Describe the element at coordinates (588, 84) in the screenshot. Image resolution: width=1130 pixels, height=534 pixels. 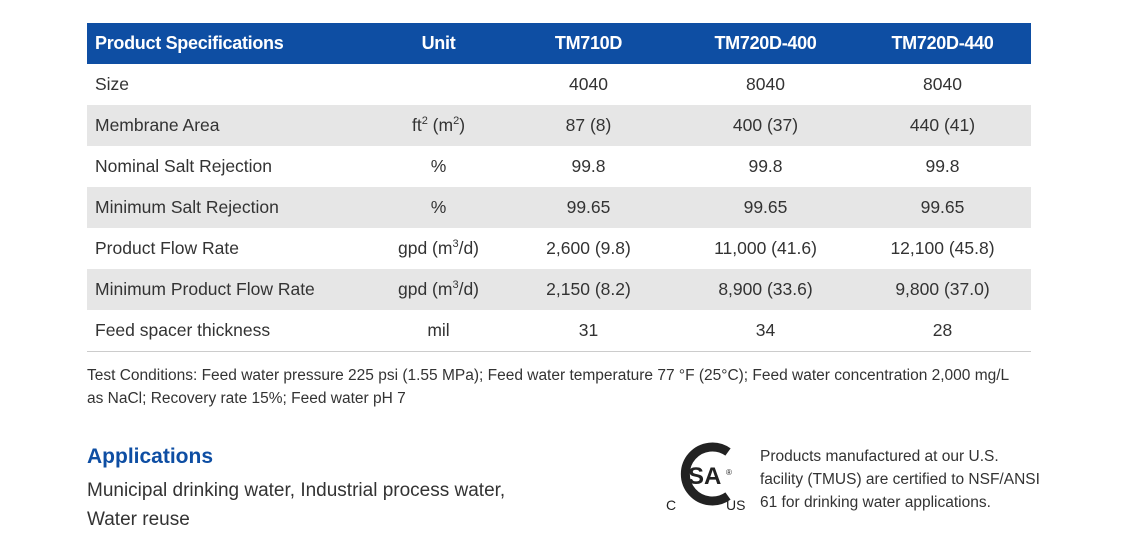
I see `spec-value: 4040` at that location.